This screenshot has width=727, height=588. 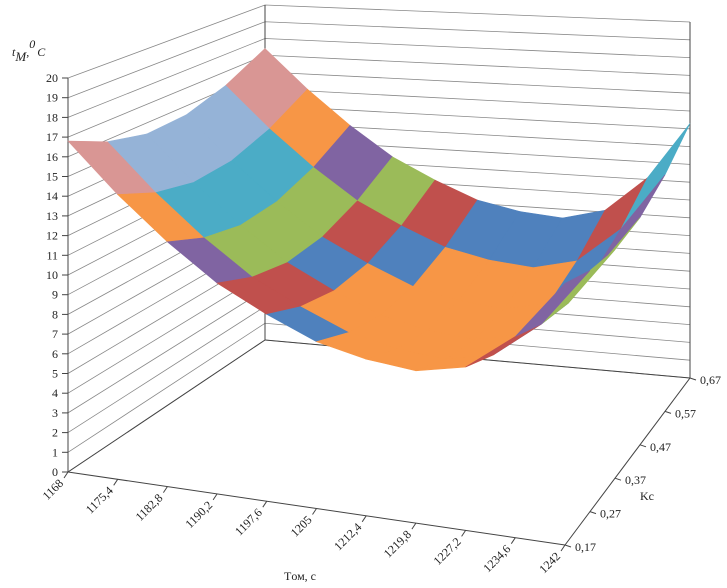 What do you see at coordinates (55, 354) in the screenshot?
I see `z-tick-label: 6` at bounding box center [55, 354].